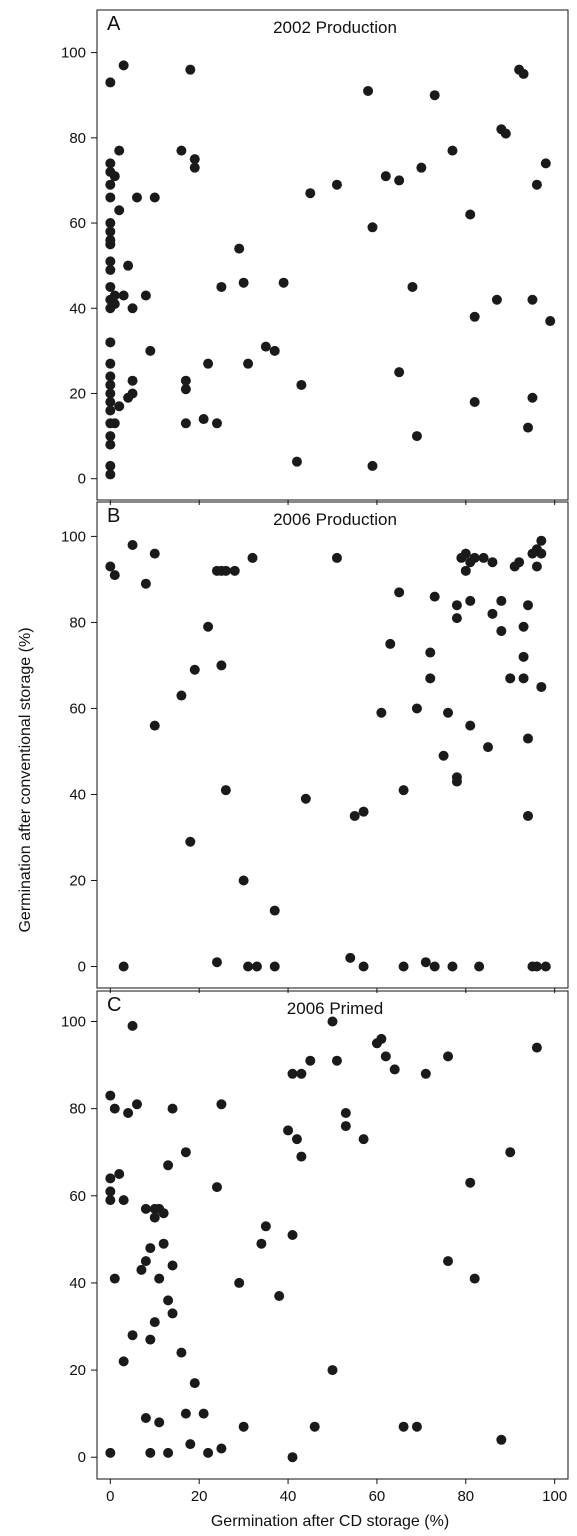 Image resolution: width=577 pixels, height=1536 pixels. I want to click on panel-title: 2006 Production, so click(335, 519).